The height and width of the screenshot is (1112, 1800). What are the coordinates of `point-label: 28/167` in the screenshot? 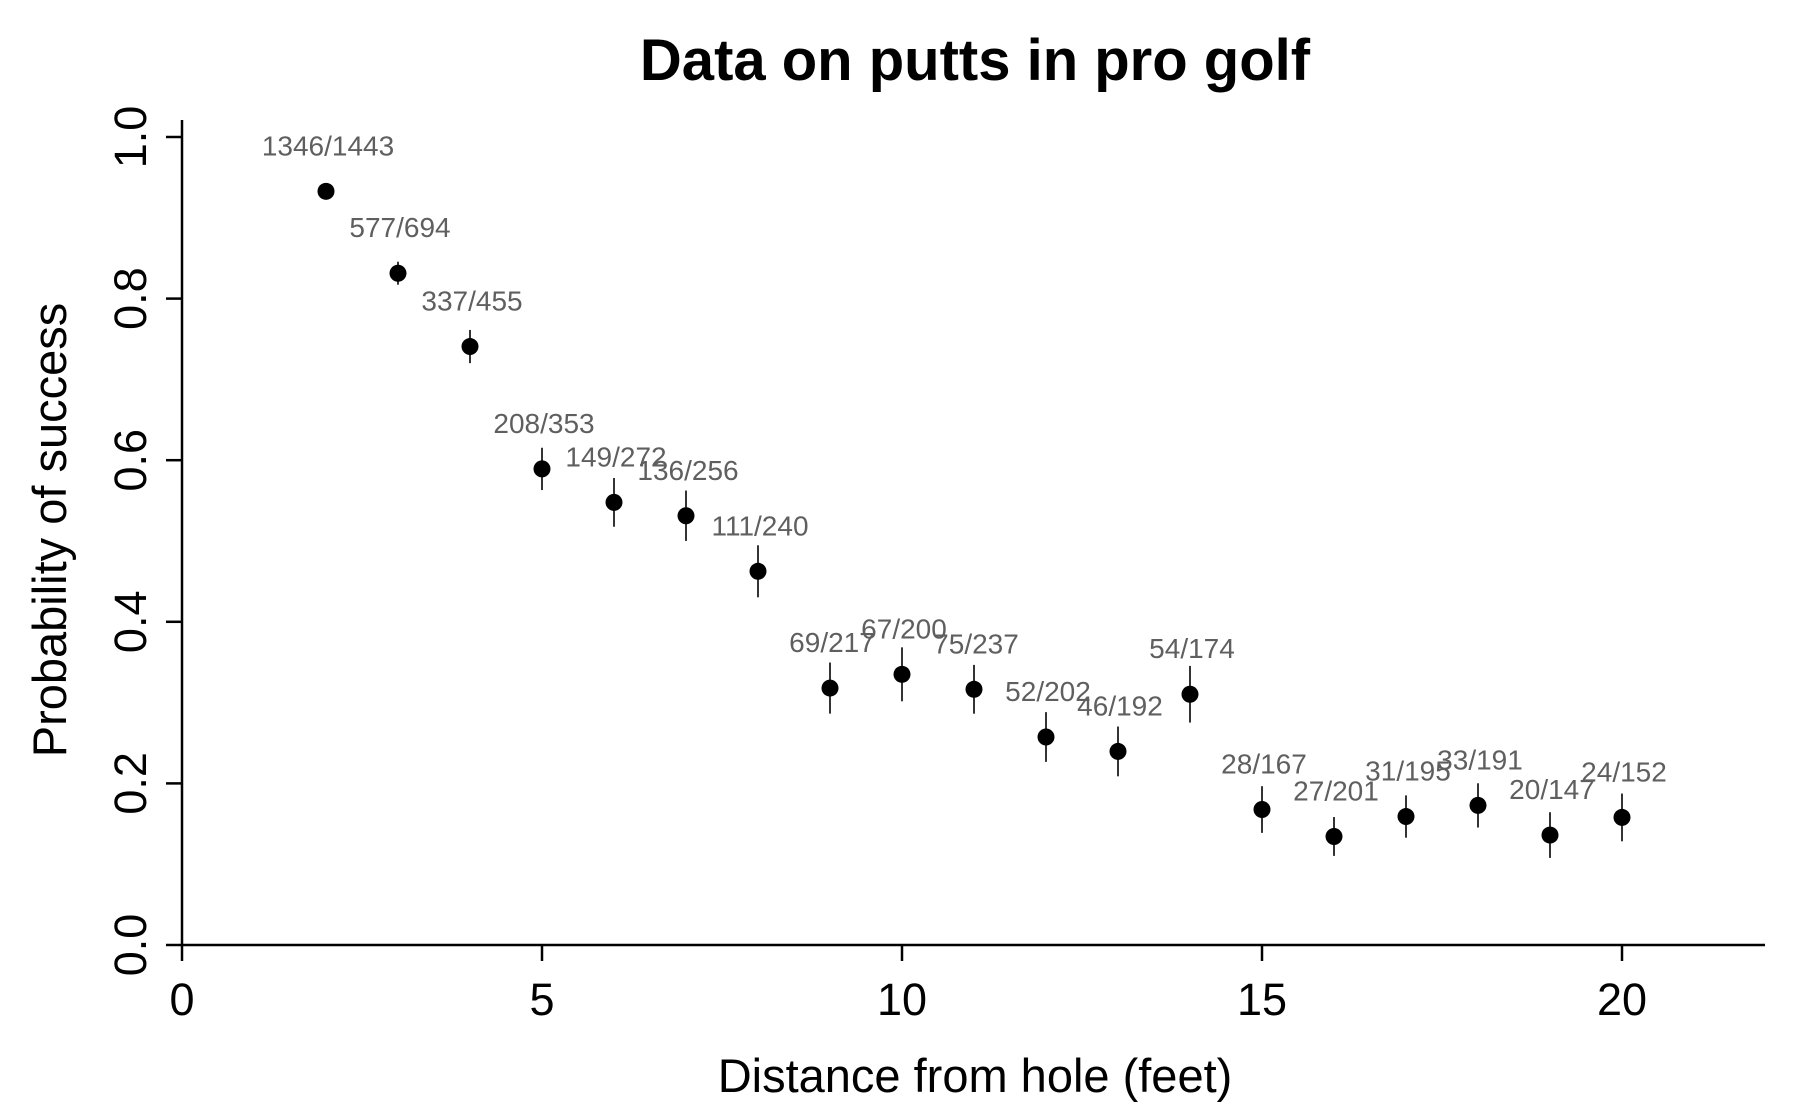 It's located at (1264, 764).